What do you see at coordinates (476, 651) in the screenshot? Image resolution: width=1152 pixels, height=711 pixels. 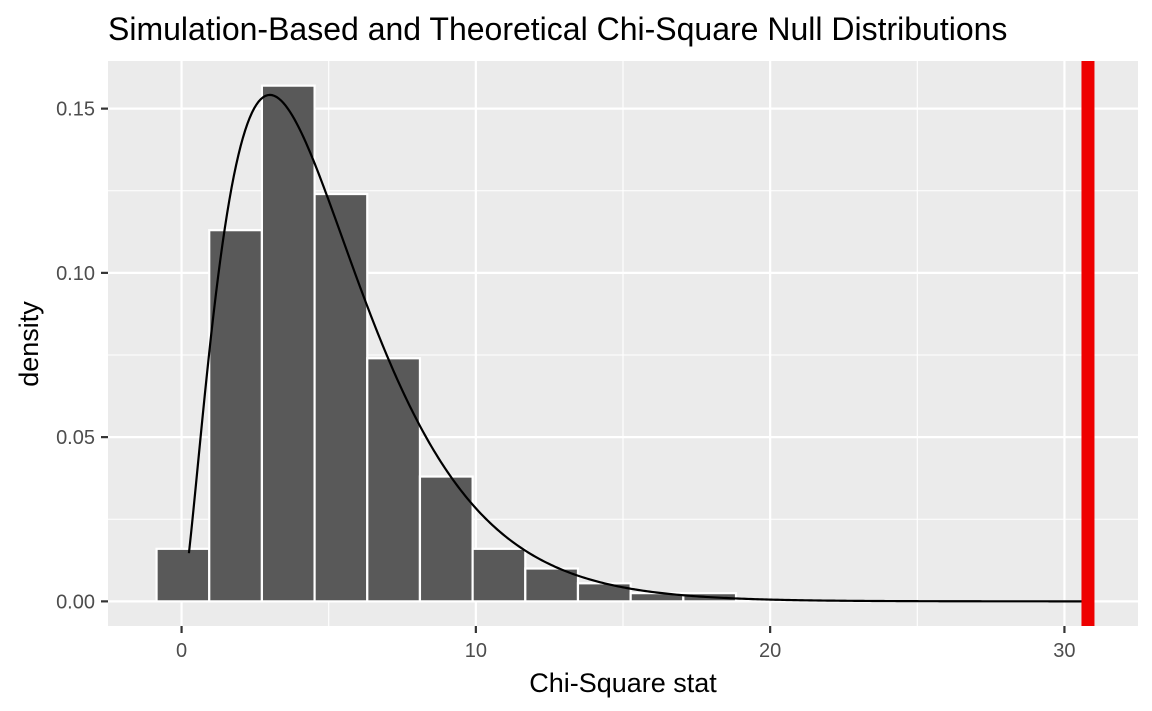 I see `x-tick-label: 10` at bounding box center [476, 651].